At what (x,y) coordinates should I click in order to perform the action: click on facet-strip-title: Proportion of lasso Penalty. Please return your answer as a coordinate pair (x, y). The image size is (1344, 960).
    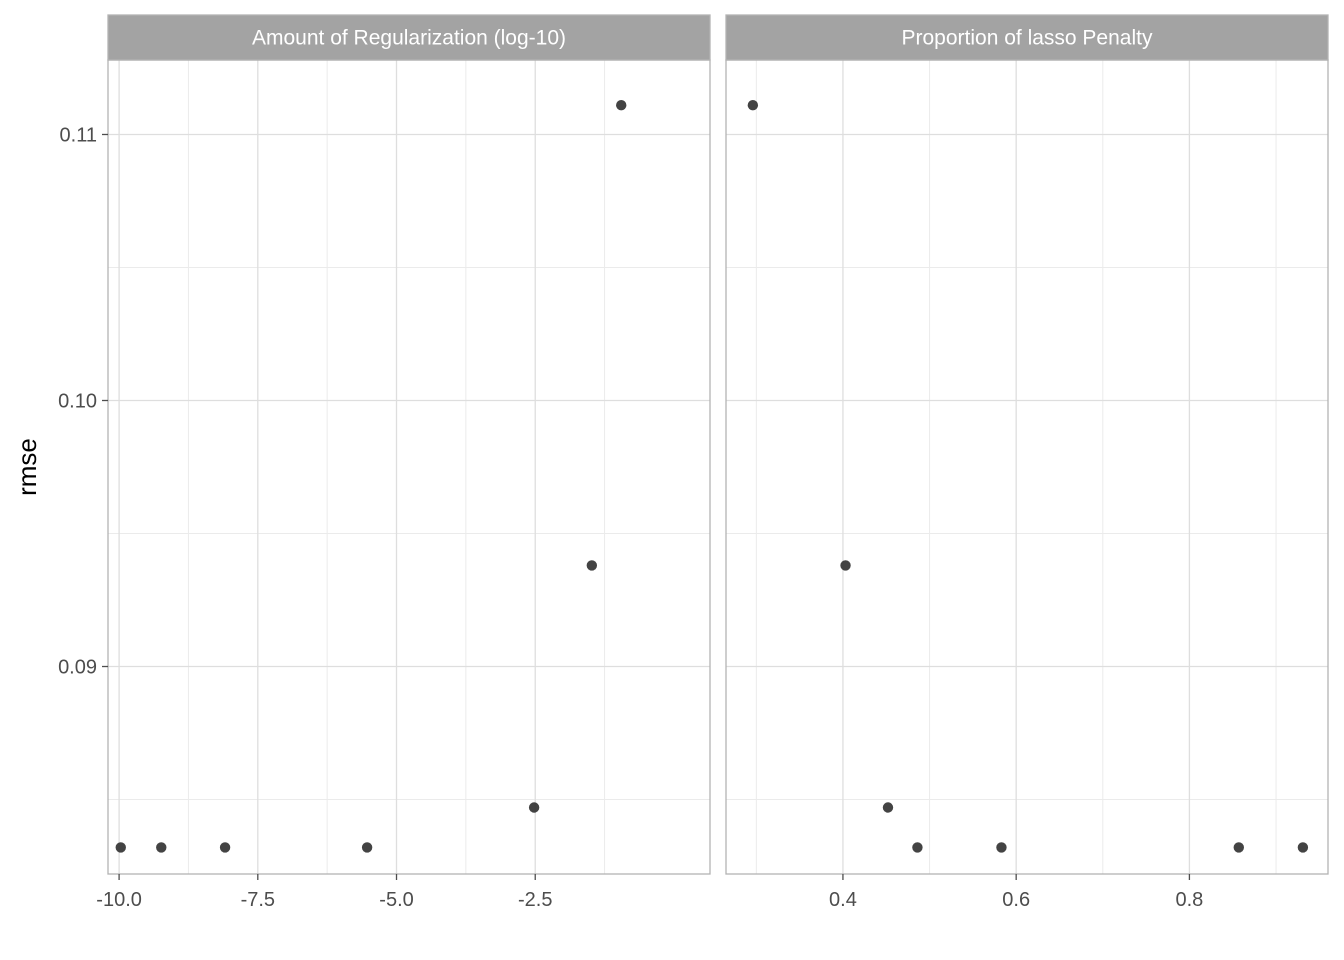
    Looking at the image, I should click on (1027, 38).